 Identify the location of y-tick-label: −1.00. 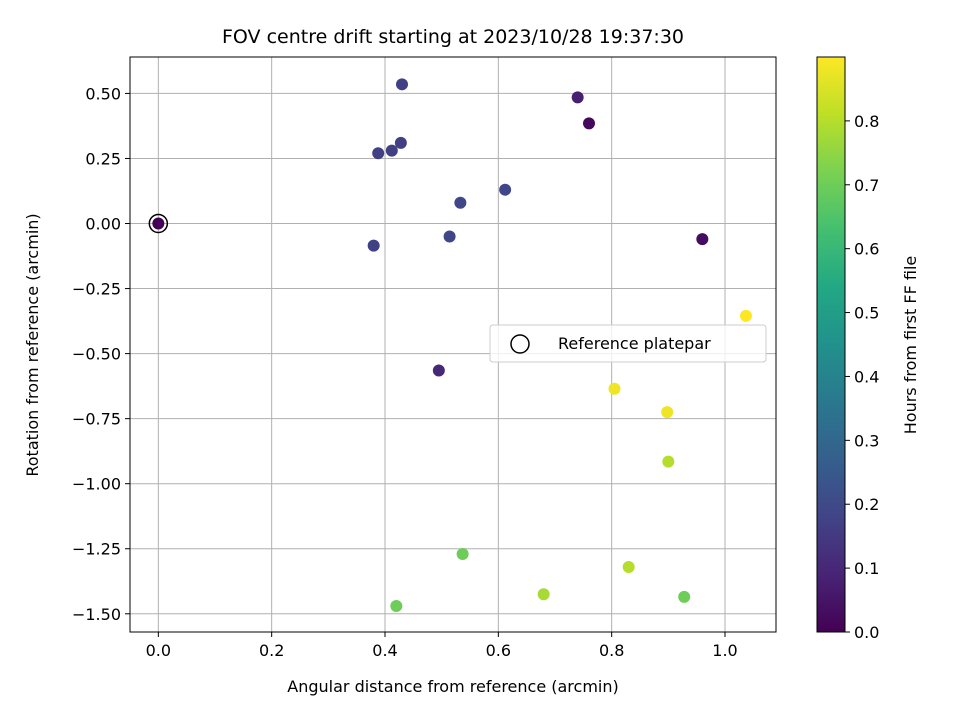
(96, 484).